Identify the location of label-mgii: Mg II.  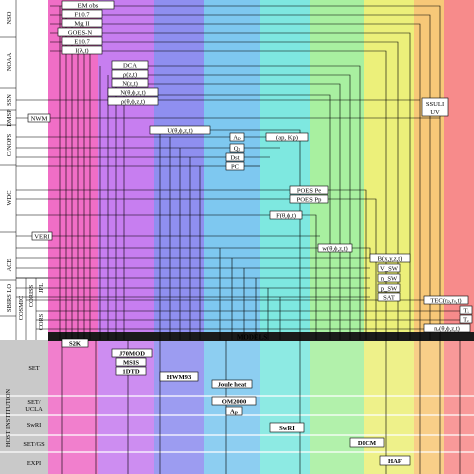
(81, 24).